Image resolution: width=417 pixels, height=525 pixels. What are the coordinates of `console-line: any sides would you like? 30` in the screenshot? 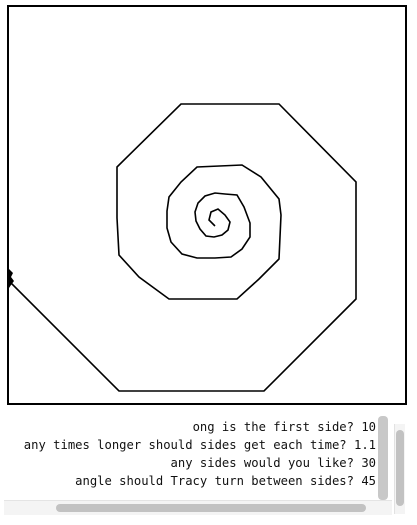 It's located at (273, 463).